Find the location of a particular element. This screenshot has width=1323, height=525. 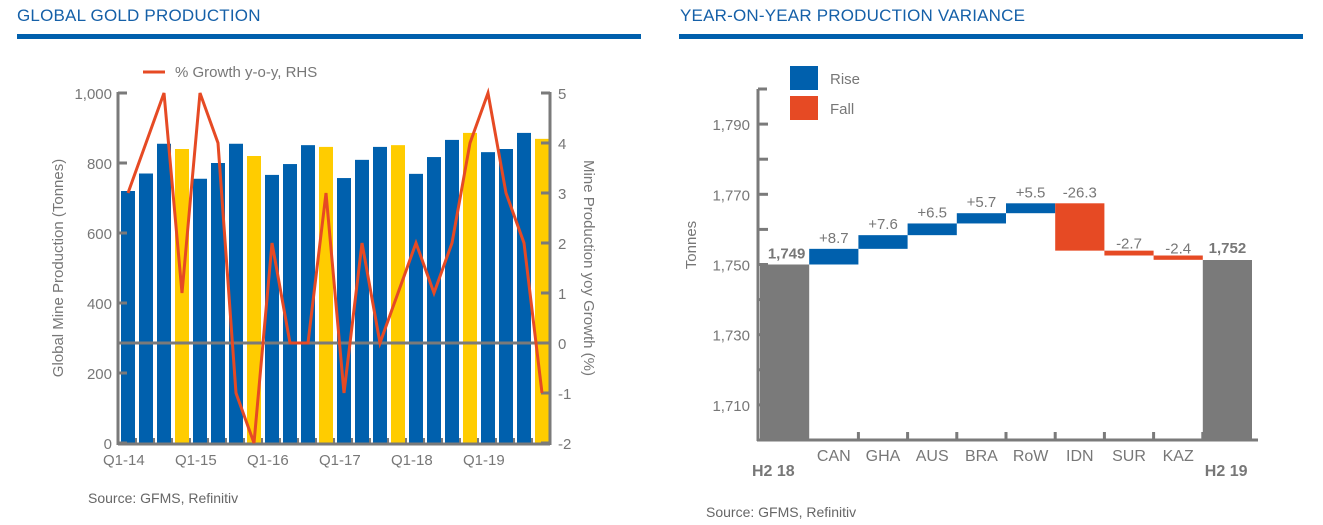

x-tick-label: Q1-14 is located at coordinates (124, 460).